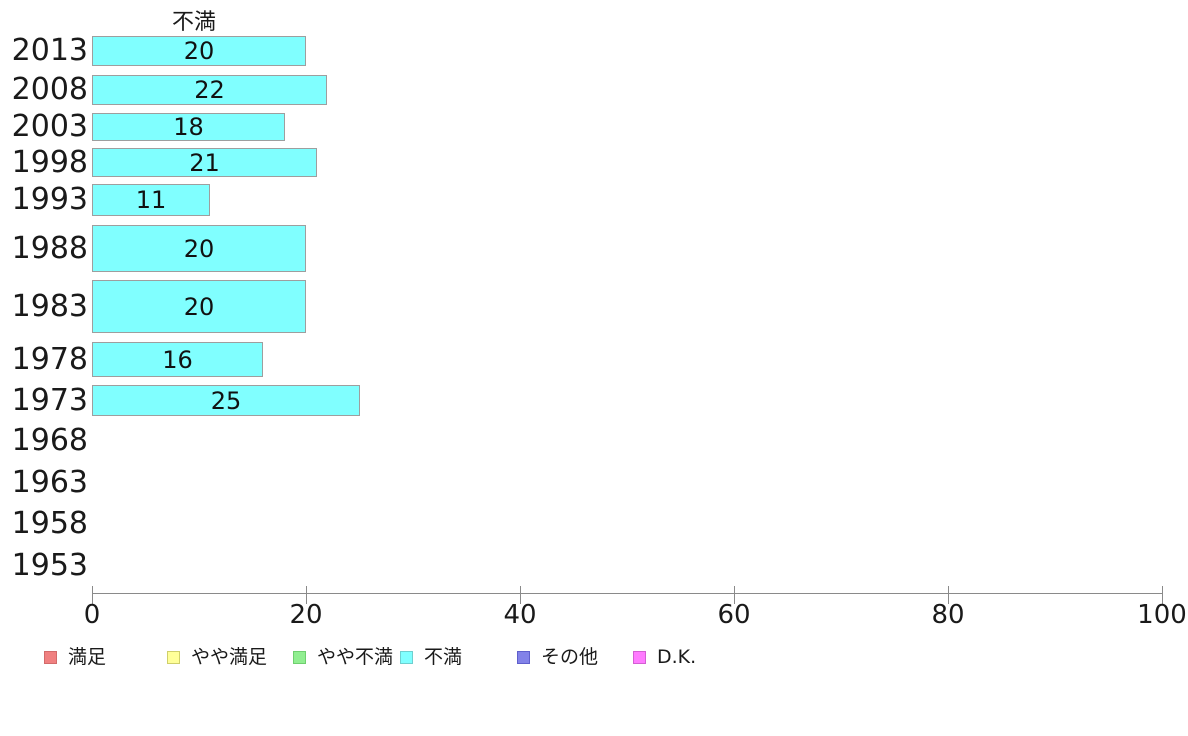  Describe the element at coordinates (734, 615) in the screenshot. I see `x-tick-label: 60` at that location.